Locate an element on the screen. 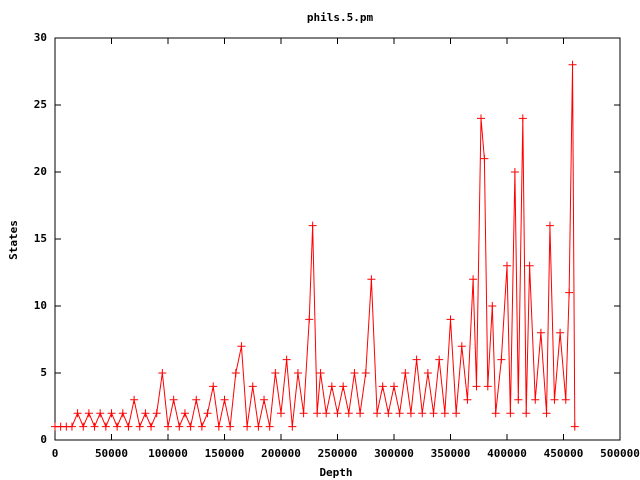 The height and width of the screenshot is (480, 640). y-tick-label: 25 is located at coordinates (40, 104).